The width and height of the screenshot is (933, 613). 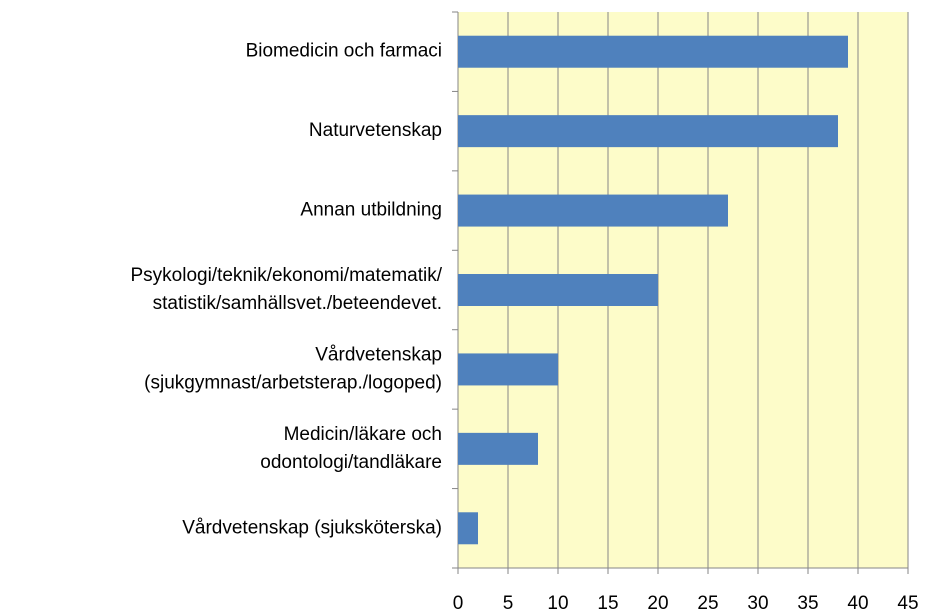 I want to click on x-tick-label: 15, so click(x=607, y=603).